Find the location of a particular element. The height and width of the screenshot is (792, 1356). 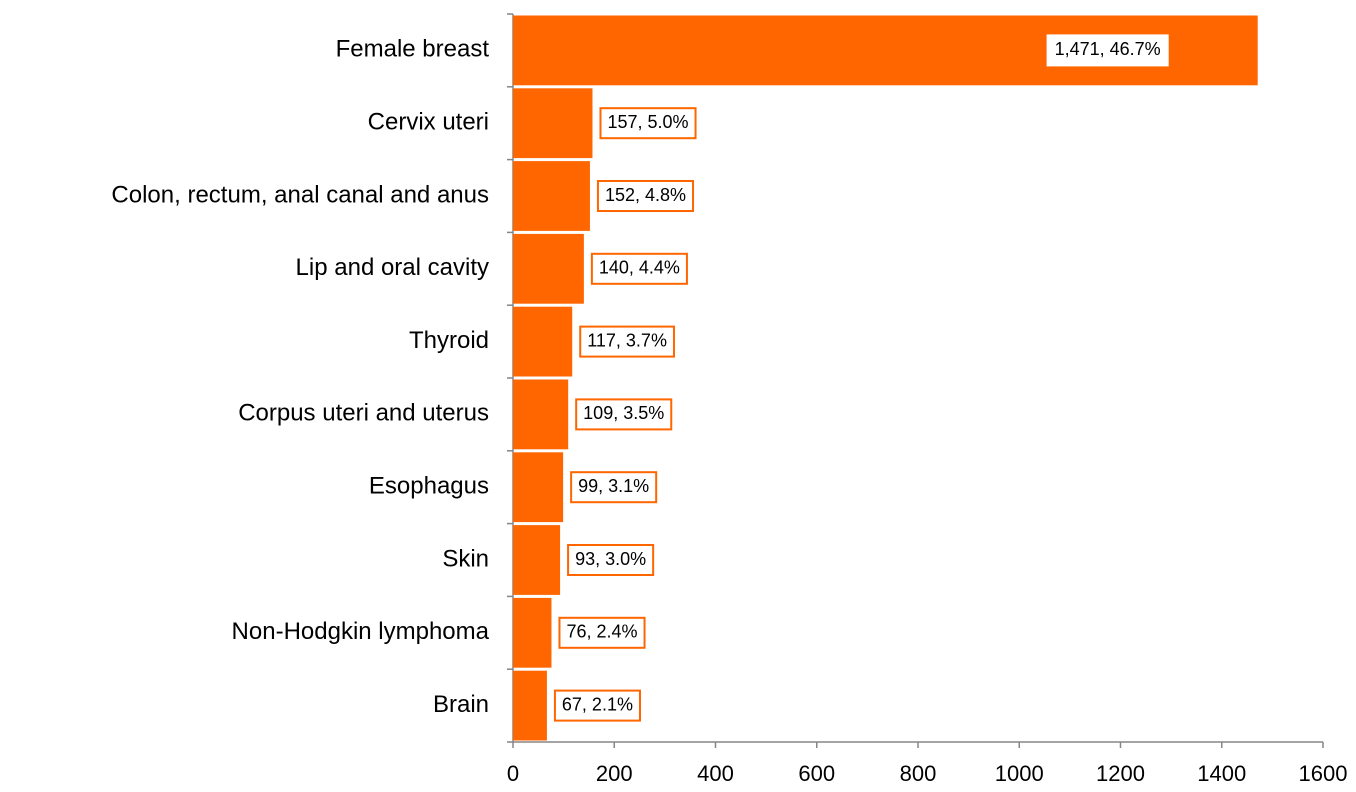

y-tick-label: Corpus uteri and uterus is located at coordinates (363, 413).